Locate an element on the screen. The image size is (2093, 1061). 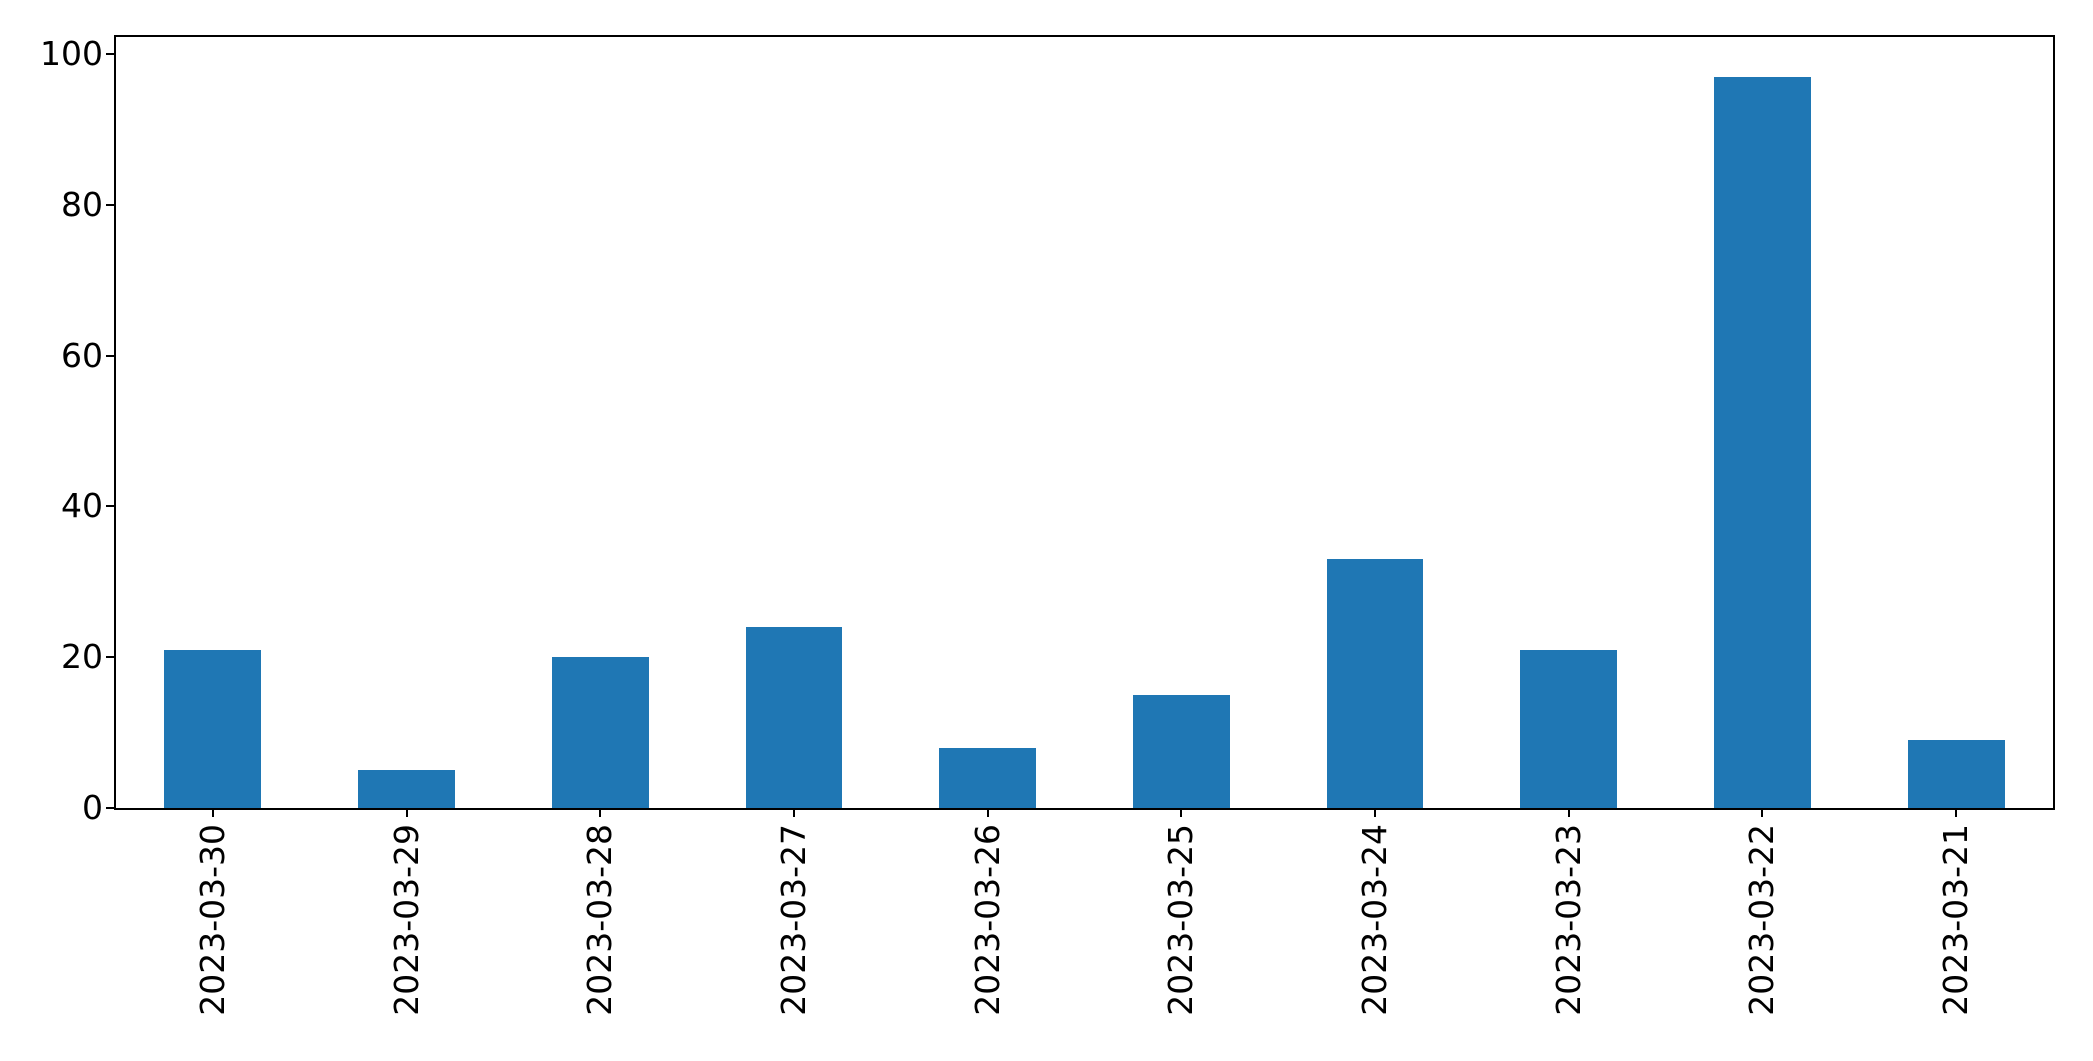
x-tick-label: 2023-03-25 is located at coordinates (1181, 920).